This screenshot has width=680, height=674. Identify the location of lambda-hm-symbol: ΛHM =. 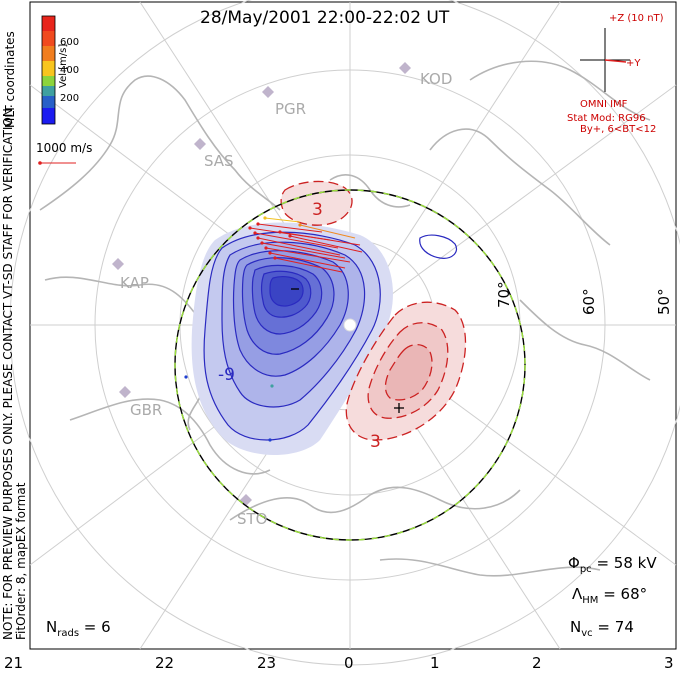
(594, 595).